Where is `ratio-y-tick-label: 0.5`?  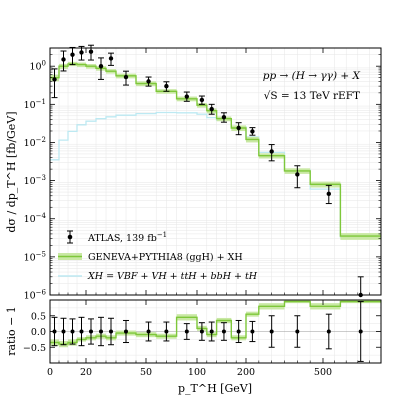 ratio-y-tick-label: 0.5 is located at coordinates (38, 316).